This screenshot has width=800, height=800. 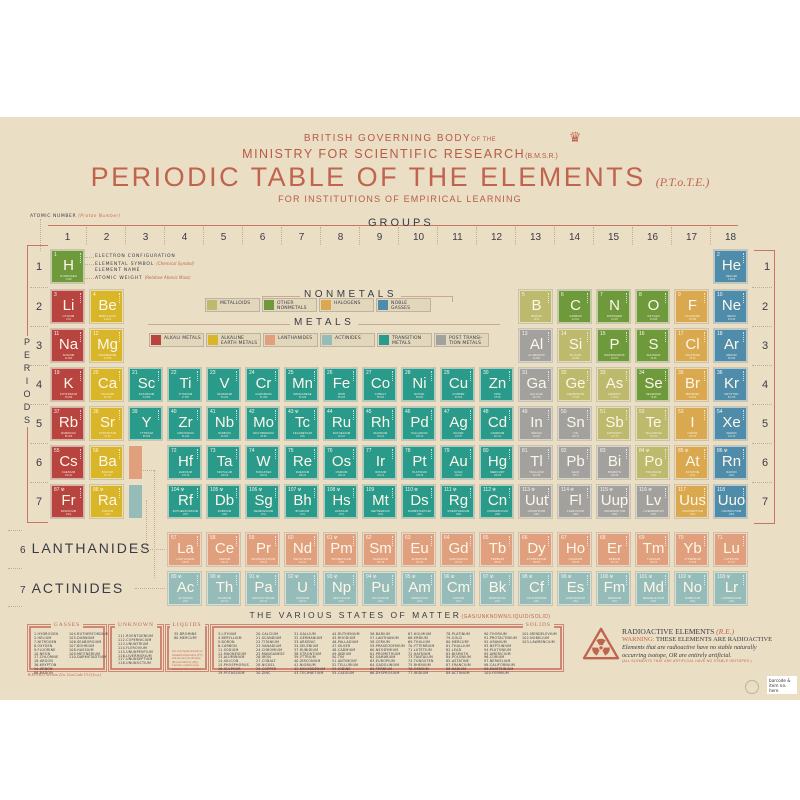 What do you see at coordinates (457, 501) in the screenshot?
I see `element-tile-rg: 111☢ Rg ROENTGENIUM (280)` at bounding box center [457, 501].